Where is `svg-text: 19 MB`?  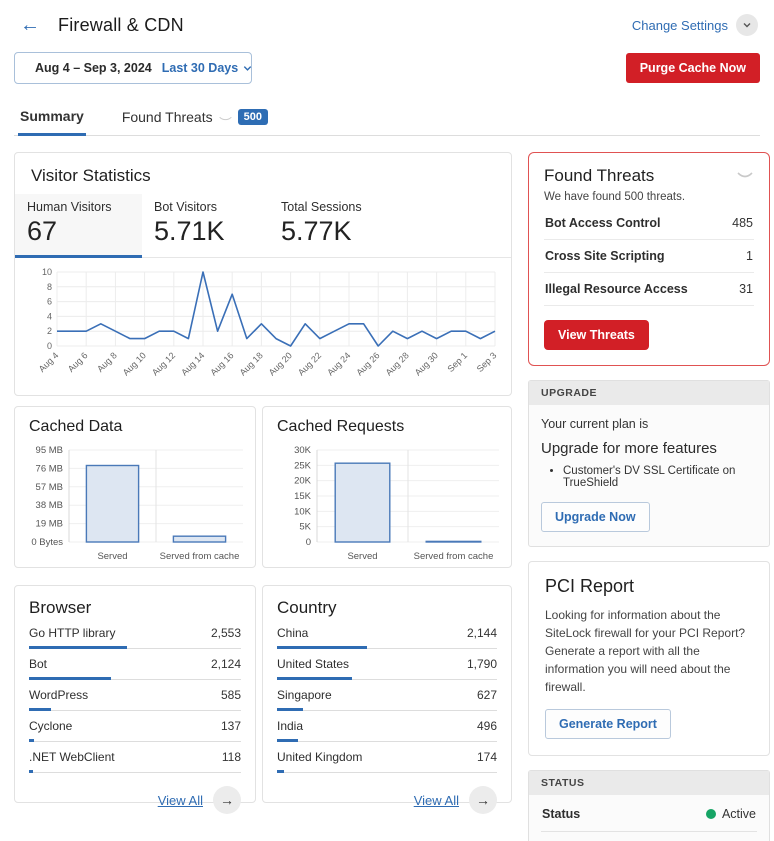 svg-text: 19 MB is located at coordinates (49, 524).